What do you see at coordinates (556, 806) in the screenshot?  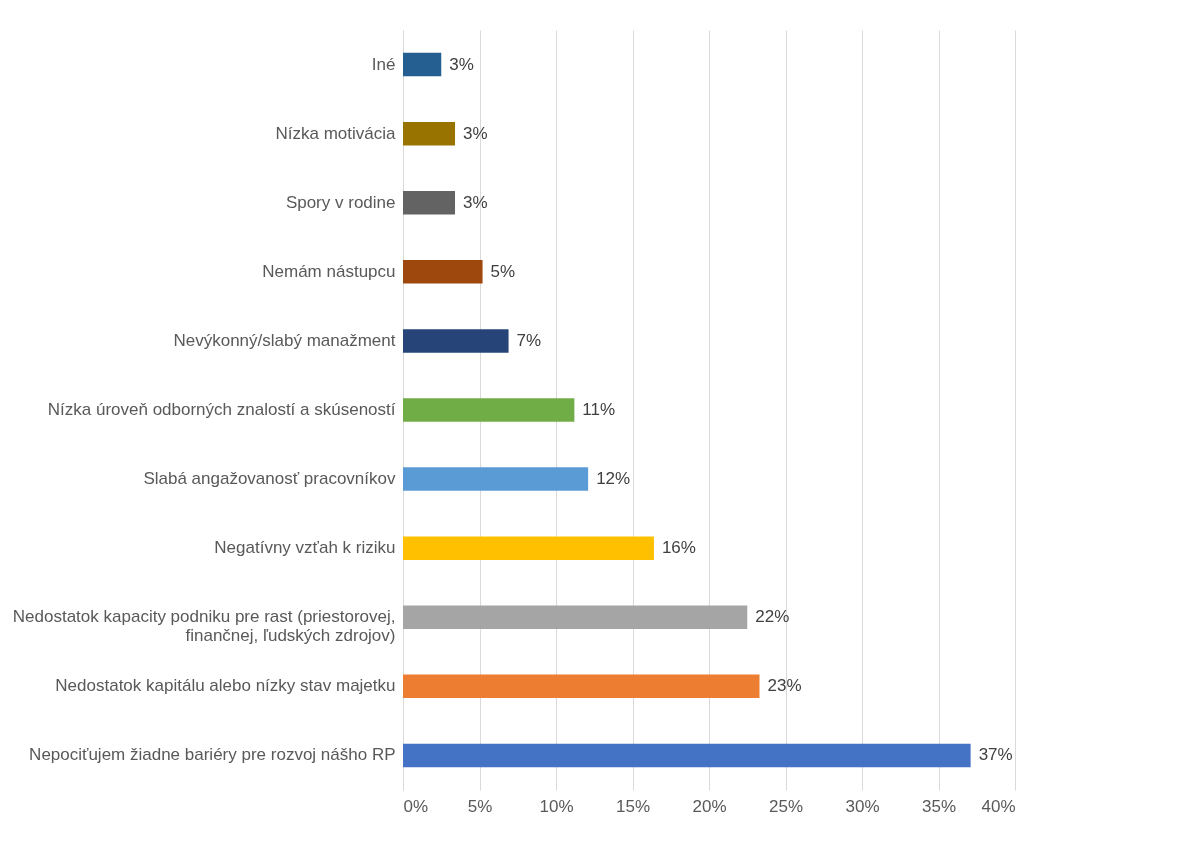 I see `x-tick-label: 10%` at bounding box center [556, 806].